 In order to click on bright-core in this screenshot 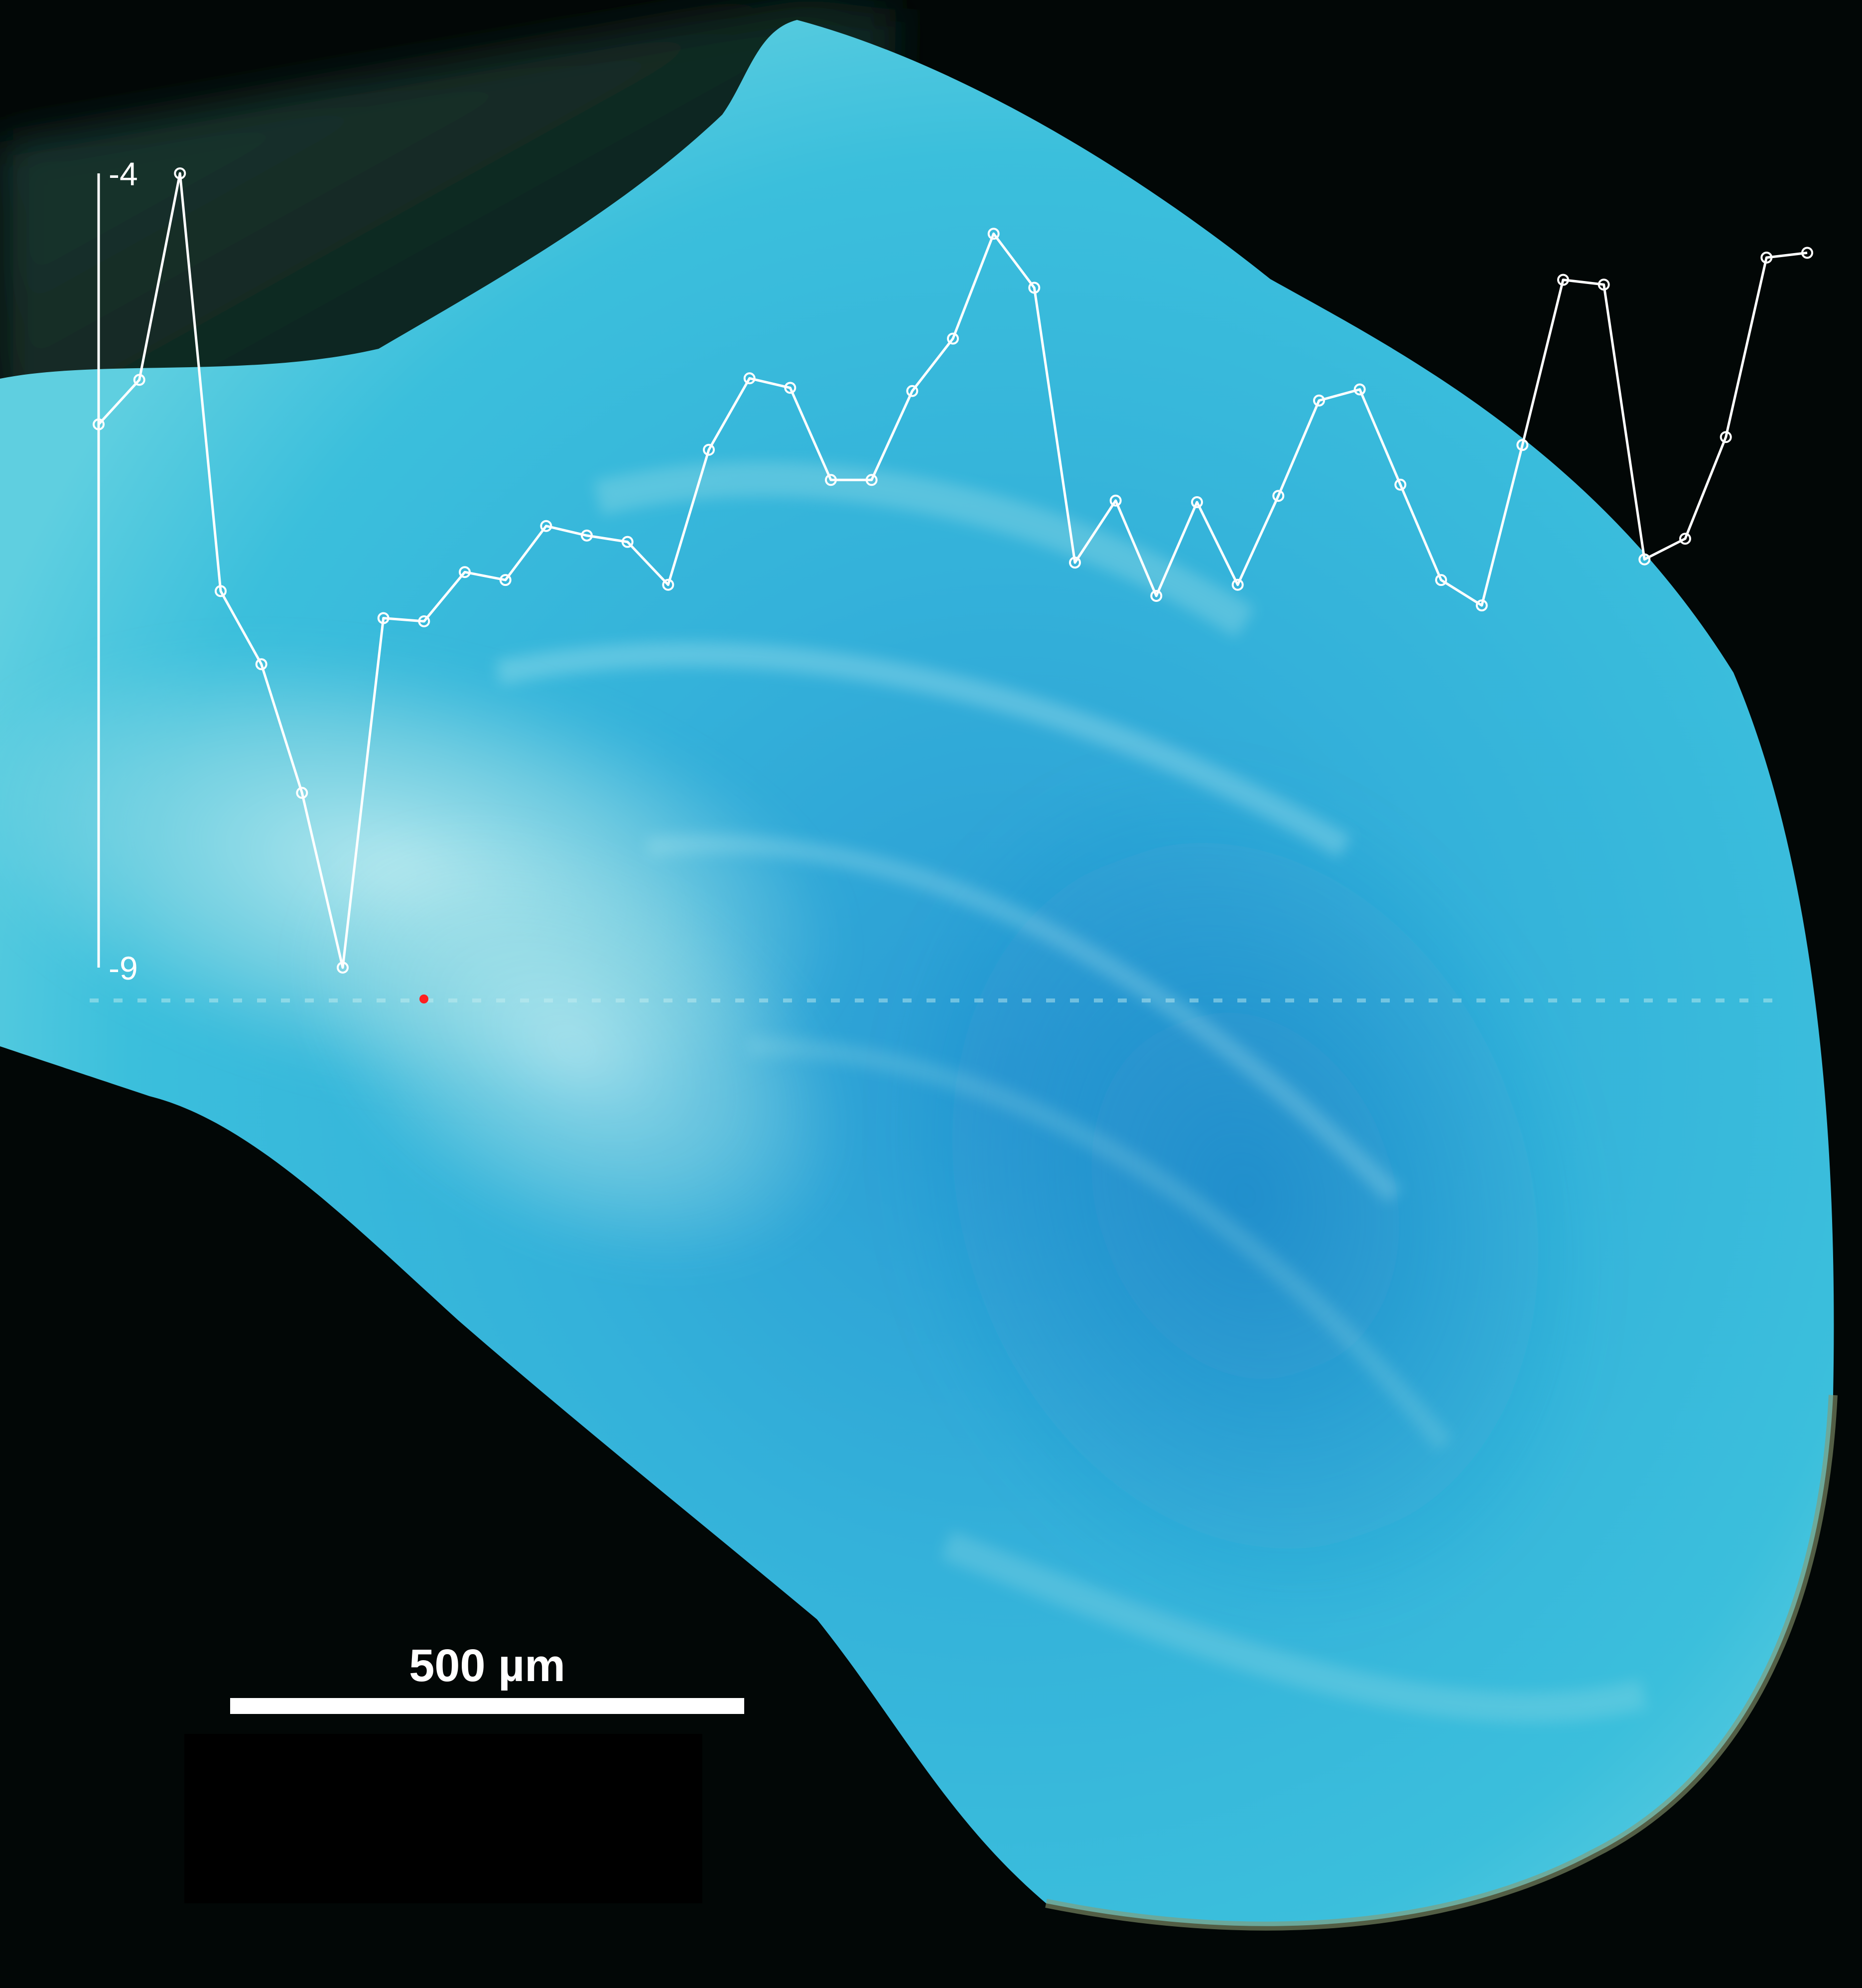, I will do `click(573, 1046)`.